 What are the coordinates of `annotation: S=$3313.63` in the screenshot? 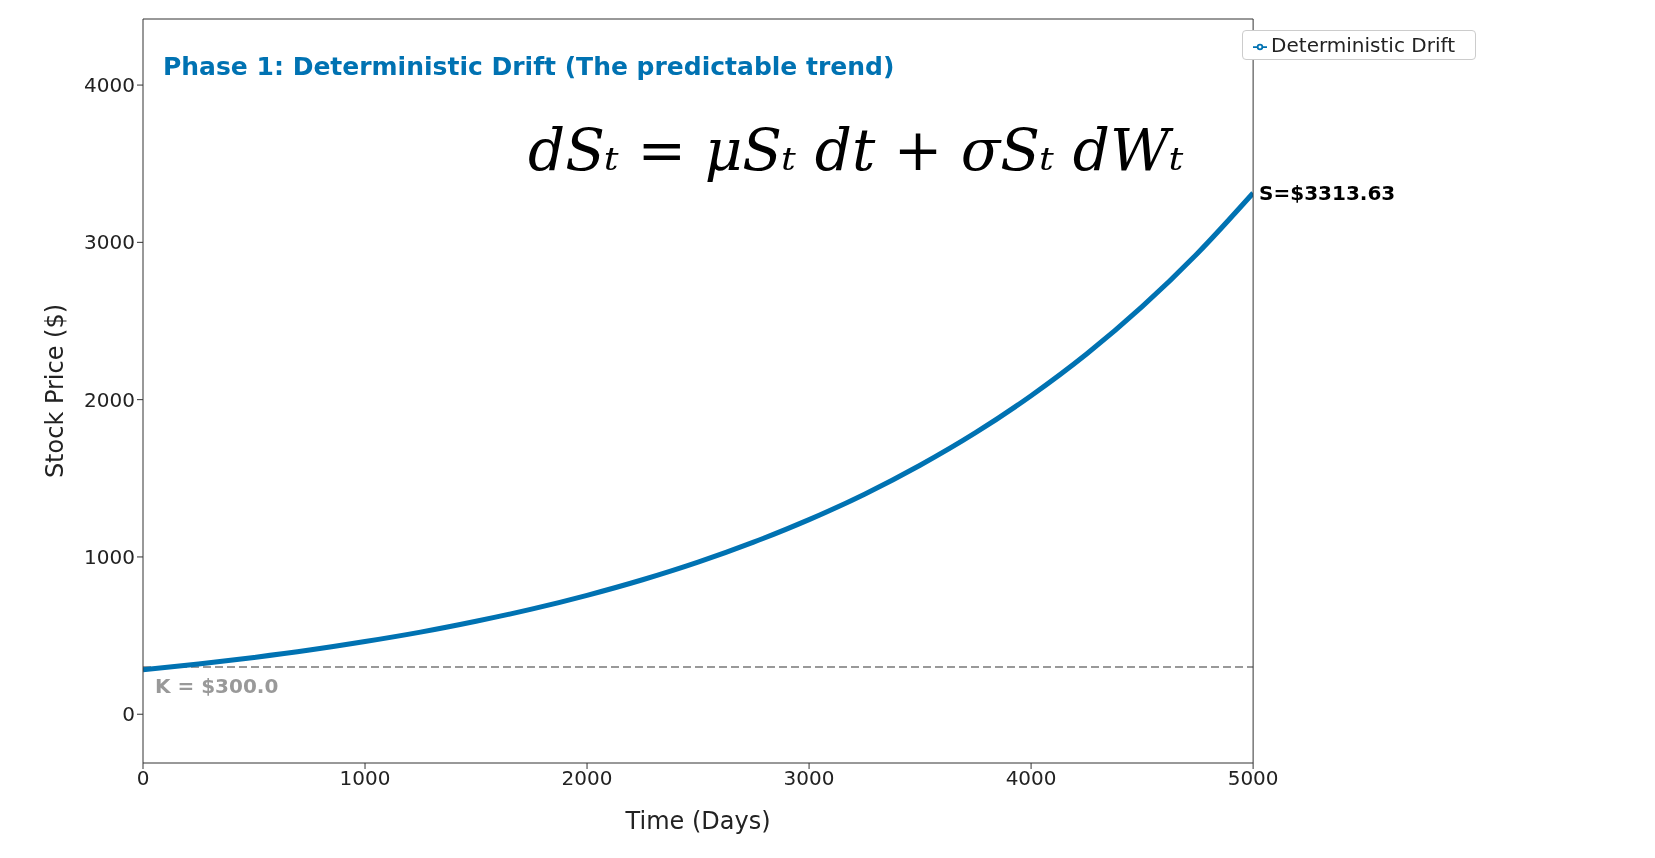 It's located at (1327, 193).